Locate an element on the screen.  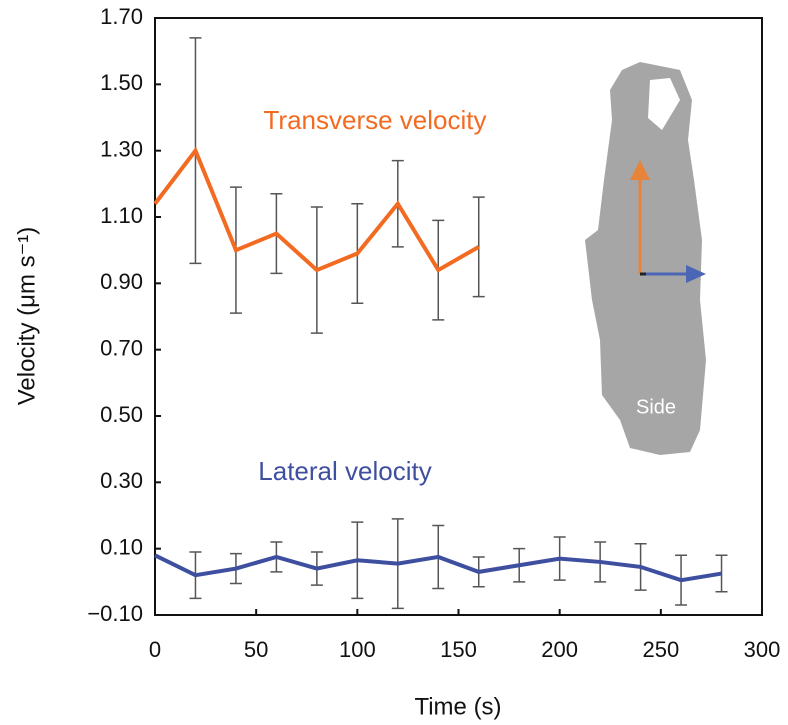
y-axis-title: Velocity (μm s⁻¹) is located at coordinates (26, 316).